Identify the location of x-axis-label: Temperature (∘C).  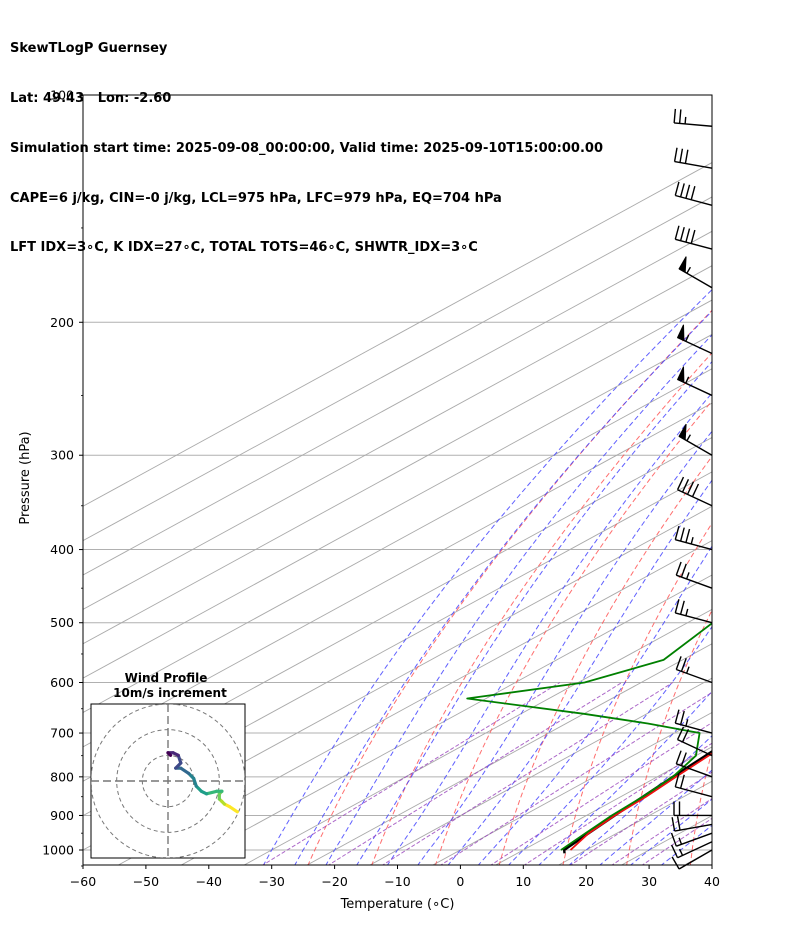
(397, 904).